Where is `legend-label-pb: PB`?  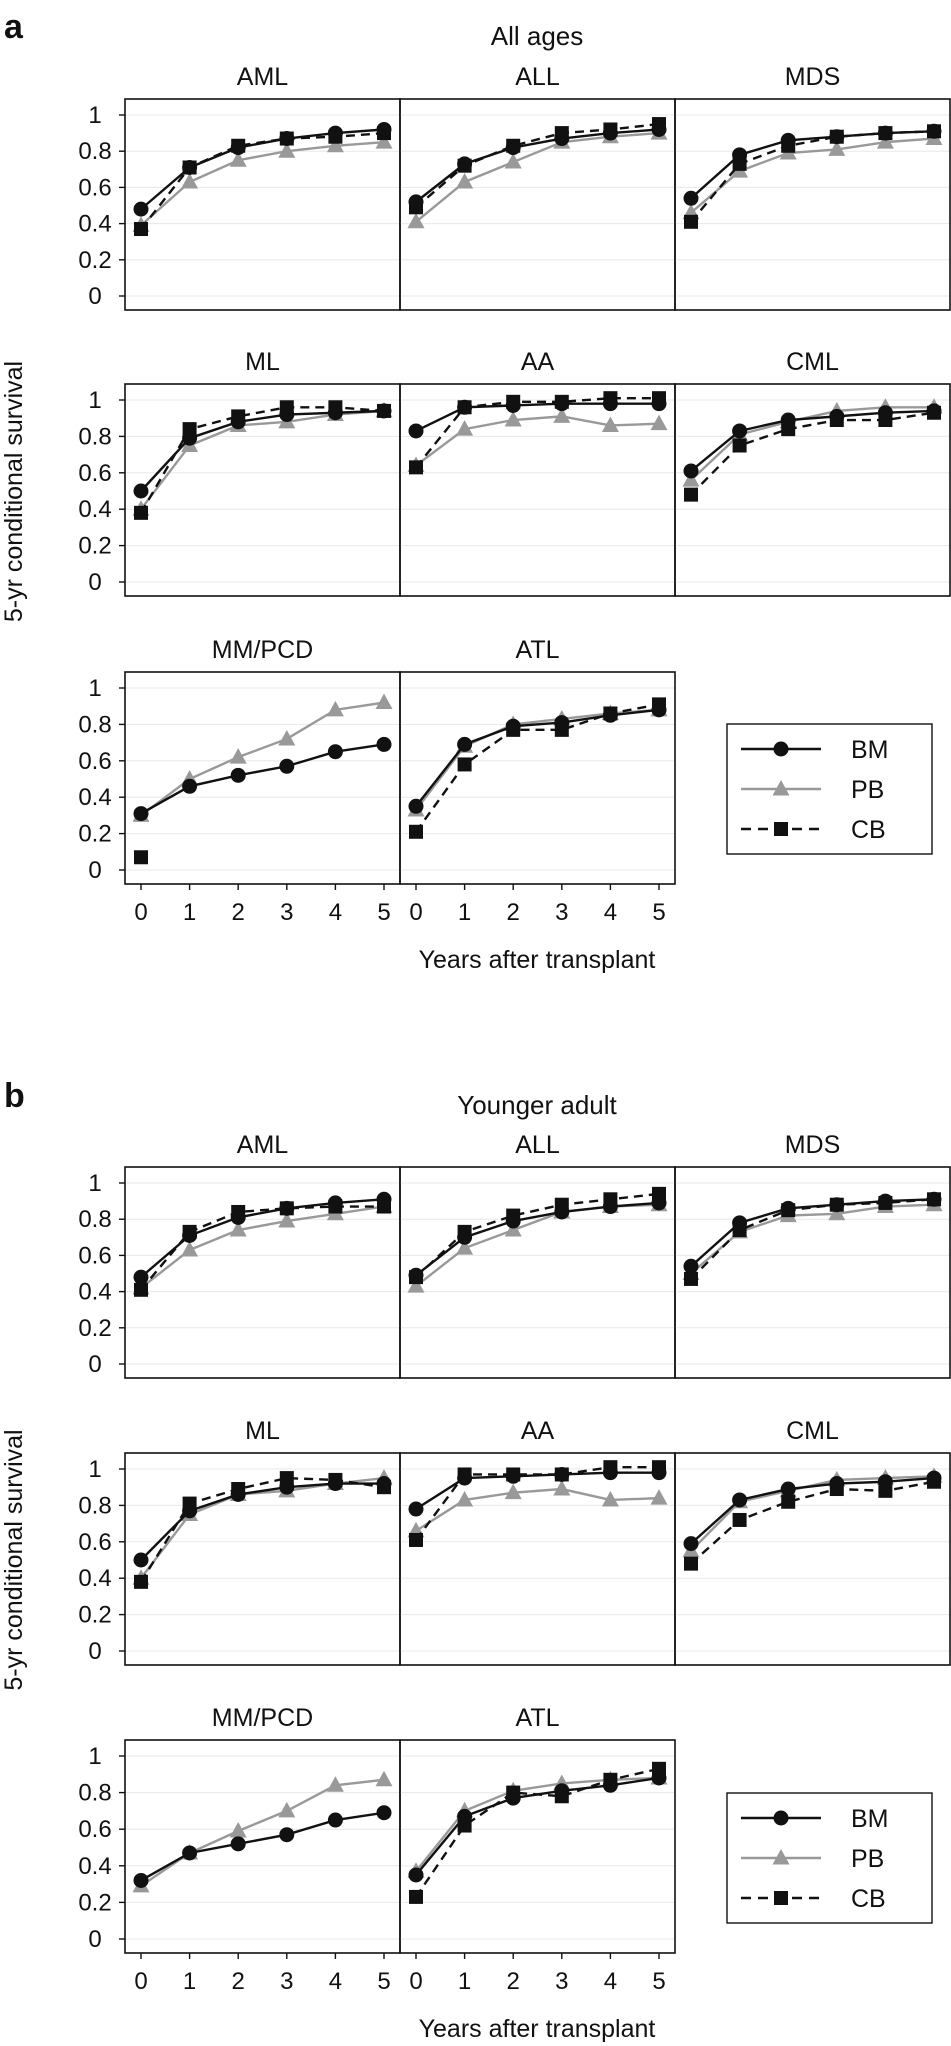
legend-label-pb: PB is located at coordinates (867, 1859).